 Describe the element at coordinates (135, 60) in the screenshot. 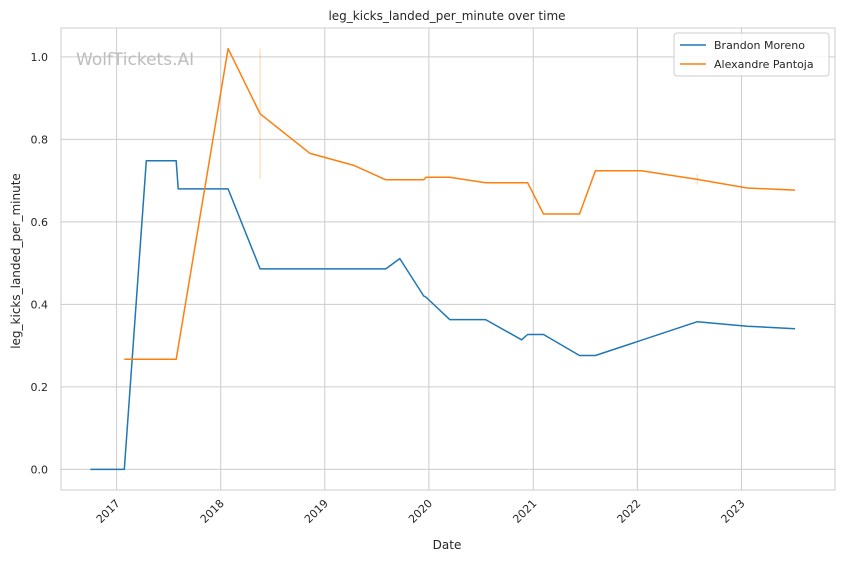

I see `watermark: WolfTickets.AI` at that location.